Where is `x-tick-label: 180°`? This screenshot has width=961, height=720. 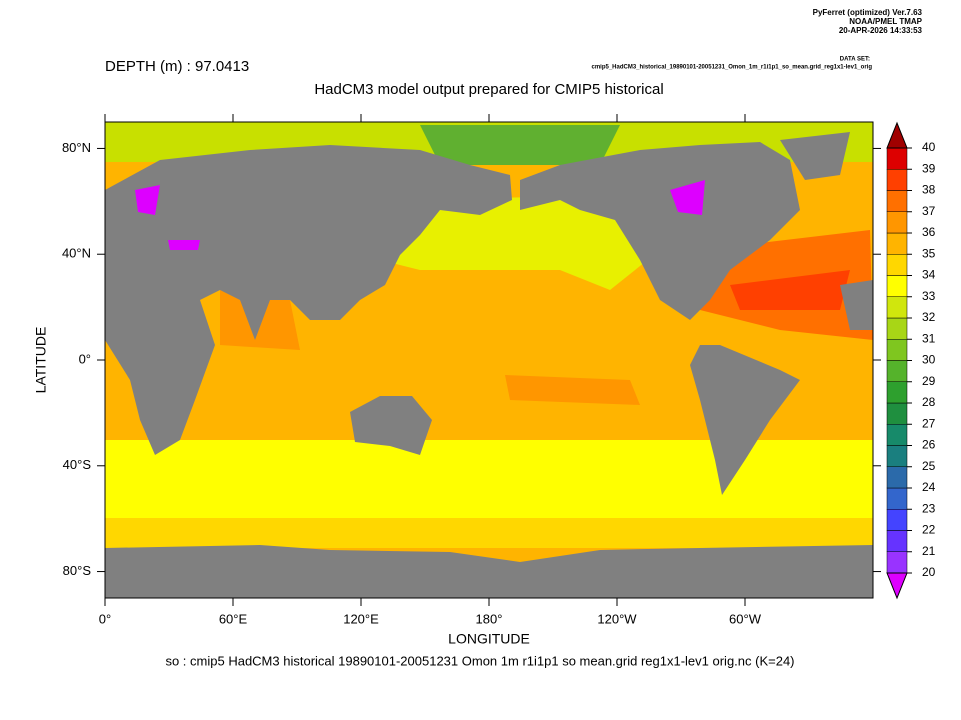
x-tick-label: 180° is located at coordinates (489, 618).